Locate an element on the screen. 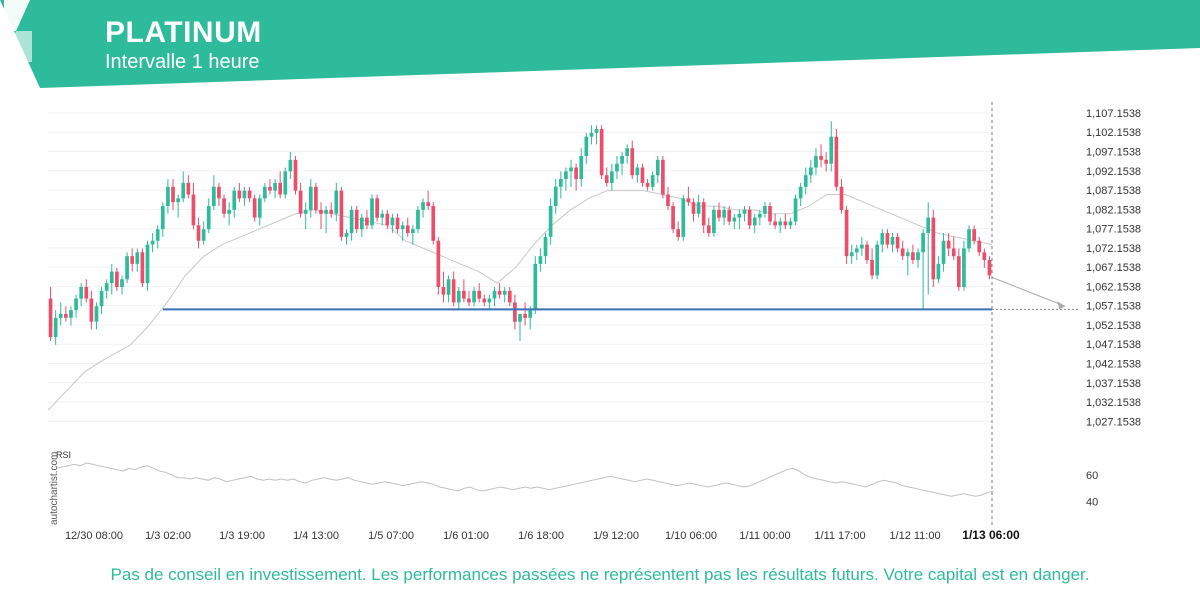 This screenshot has height=600, width=1200. watermark: autochartist.com is located at coordinates (54, 488).